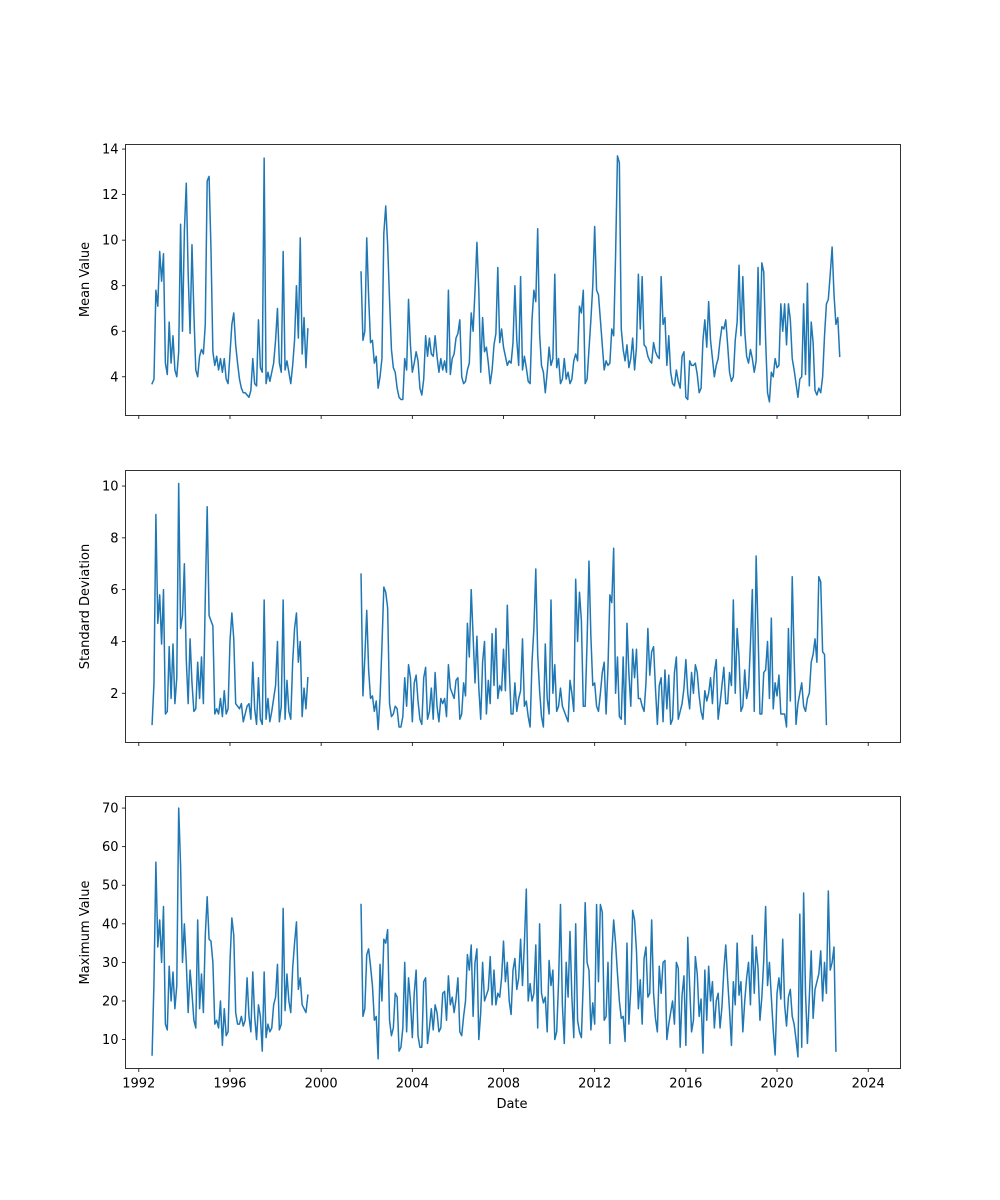 Image resolution: width=1000 pixels, height=1200 pixels. I want to click on standard-deviation-series, so click(489, 606).